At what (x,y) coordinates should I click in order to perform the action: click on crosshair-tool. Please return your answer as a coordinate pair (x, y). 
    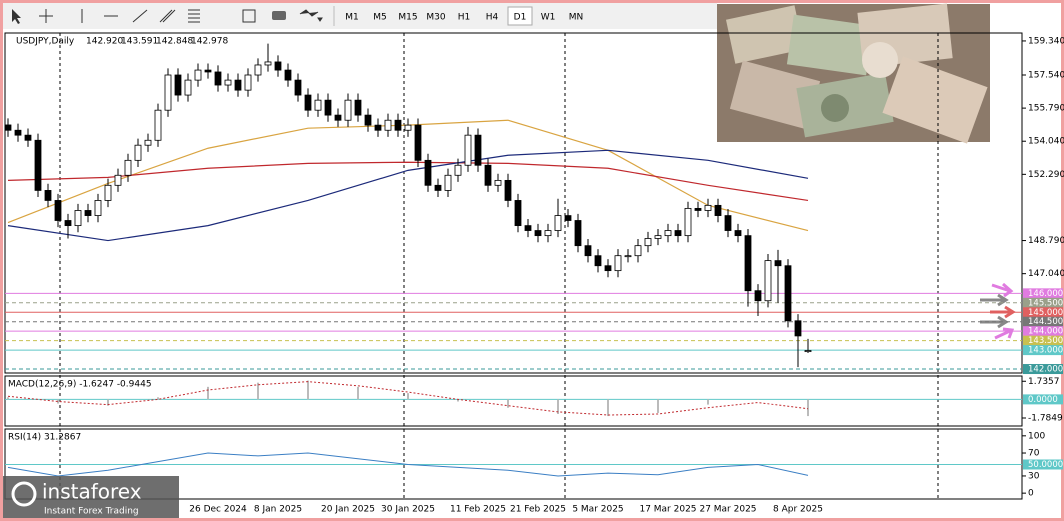
    Looking at the image, I should click on (46, 16).